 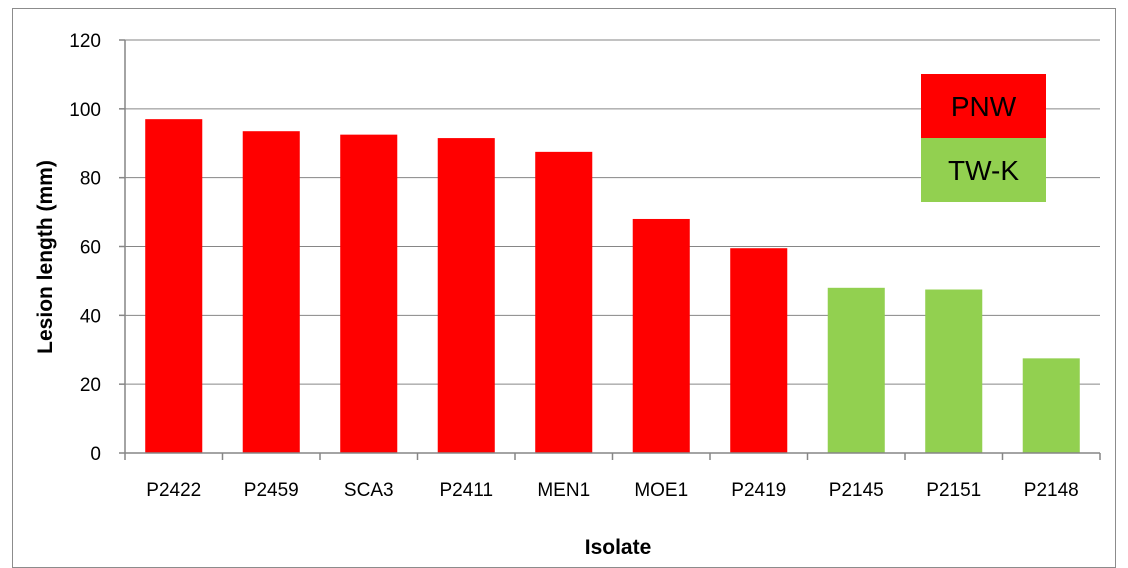 What do you see at coordinates (271, 490) in the screenshot?
I see `x-tick-label: P2459` at bounding box center [271, 490].